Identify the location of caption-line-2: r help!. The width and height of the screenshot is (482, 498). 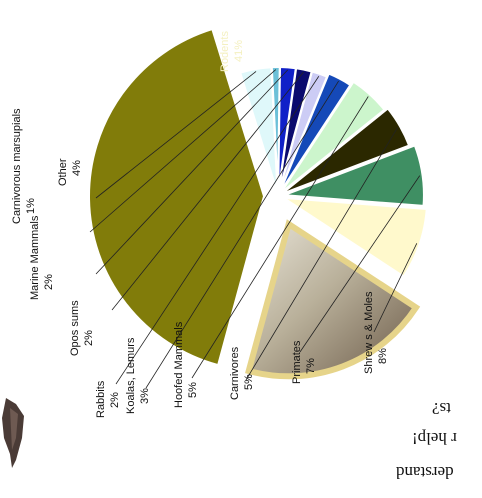
(434, 438).